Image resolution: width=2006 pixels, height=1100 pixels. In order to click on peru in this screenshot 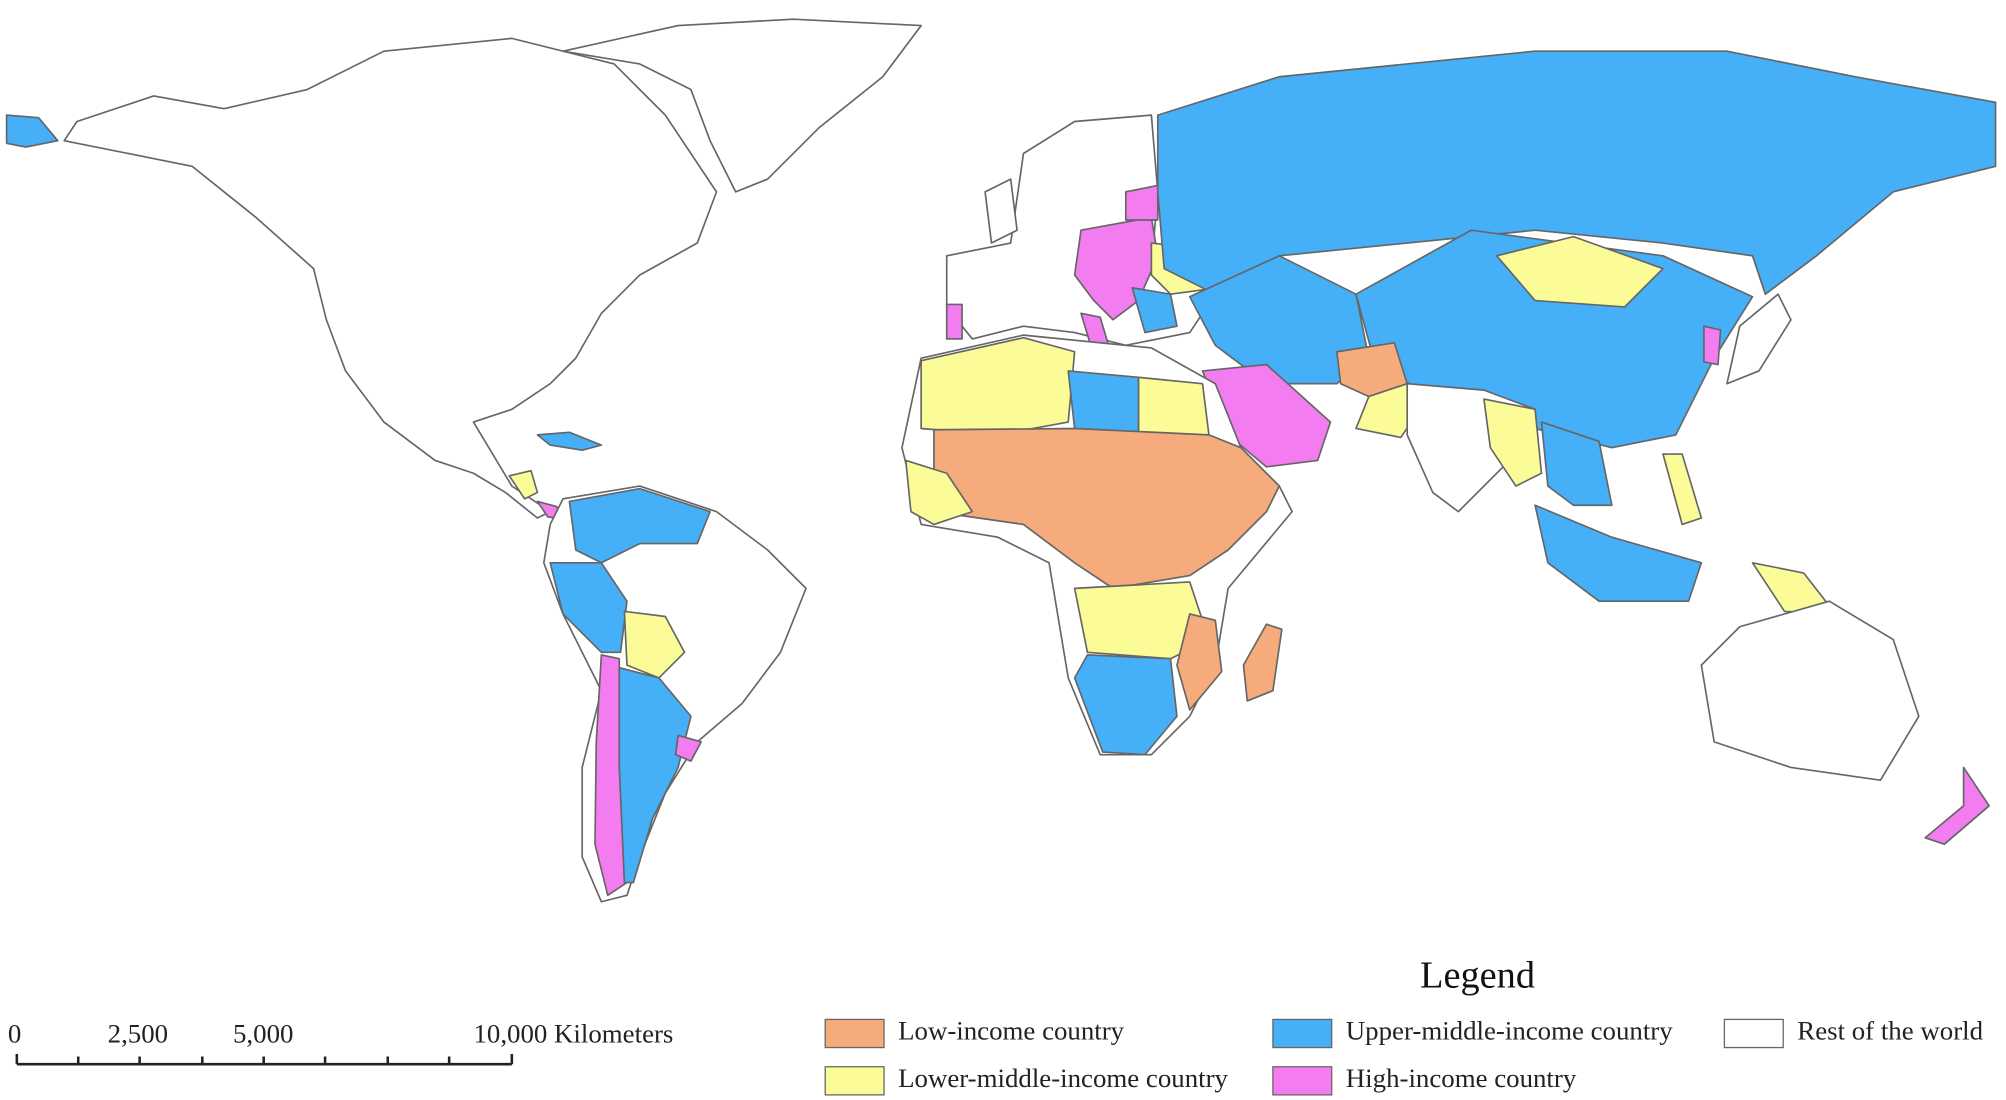, I will do `click(588, 607)`.